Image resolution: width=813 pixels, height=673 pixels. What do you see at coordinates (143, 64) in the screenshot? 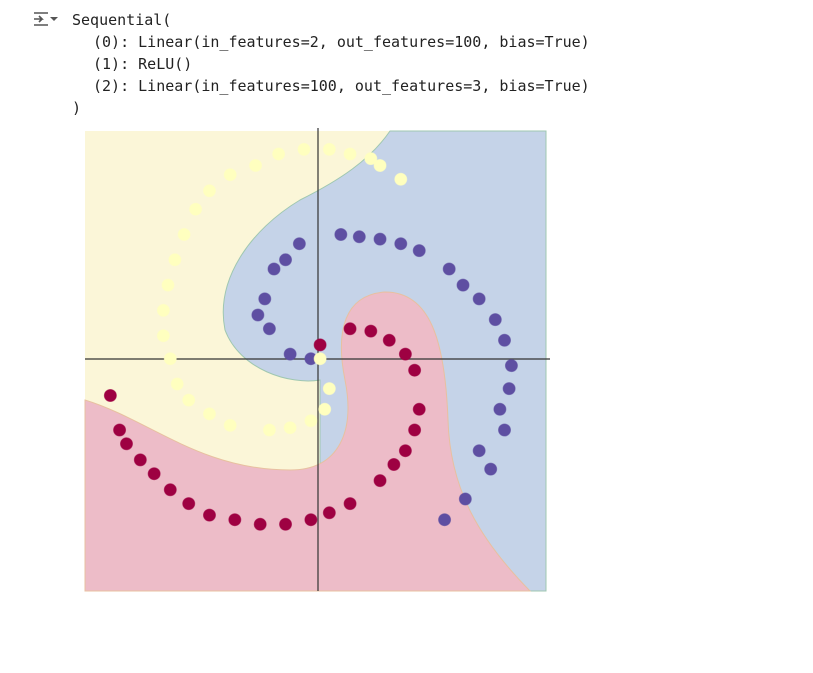
I see `code-line: (1): ReLU()` at bounding box center [143, 64].